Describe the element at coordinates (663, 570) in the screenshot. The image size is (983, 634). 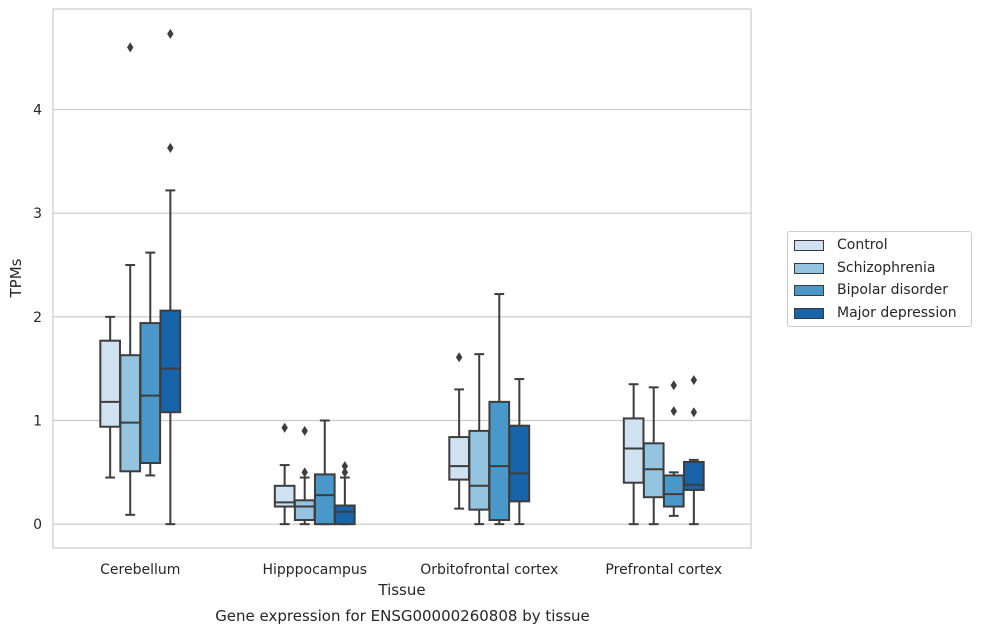
I see `x-tick-label: Prefrontal cortex` at that location.